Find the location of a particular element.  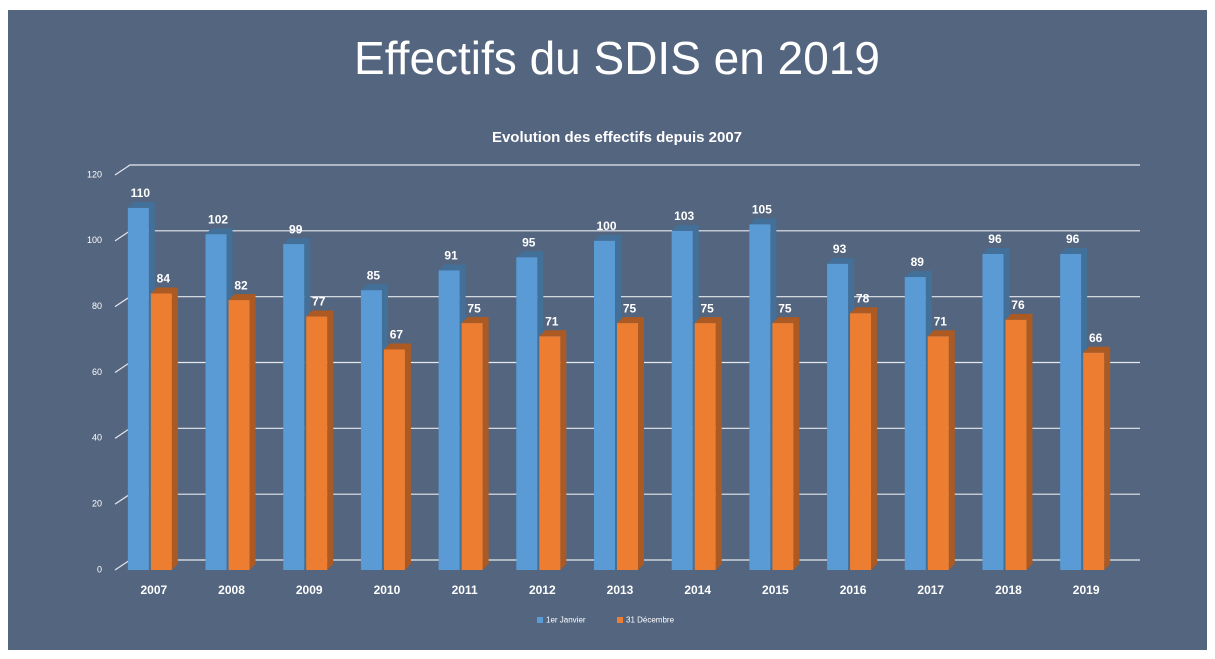

value-label: 91 is located at coordinates (451, 256).